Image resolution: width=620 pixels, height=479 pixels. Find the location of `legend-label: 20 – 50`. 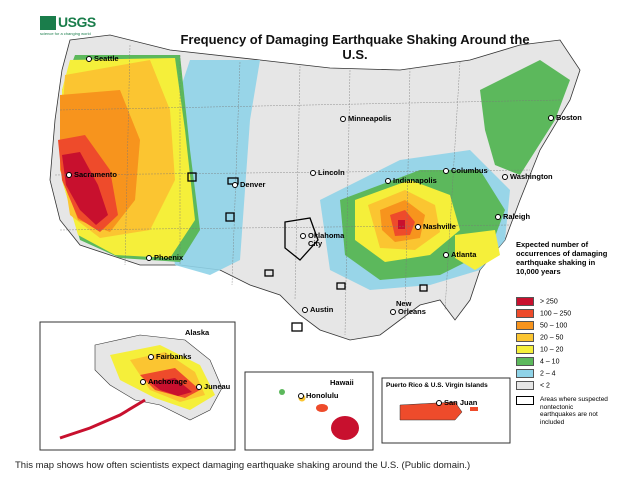

legend-label: 20 – 50 is located at coordinates (552, 338).